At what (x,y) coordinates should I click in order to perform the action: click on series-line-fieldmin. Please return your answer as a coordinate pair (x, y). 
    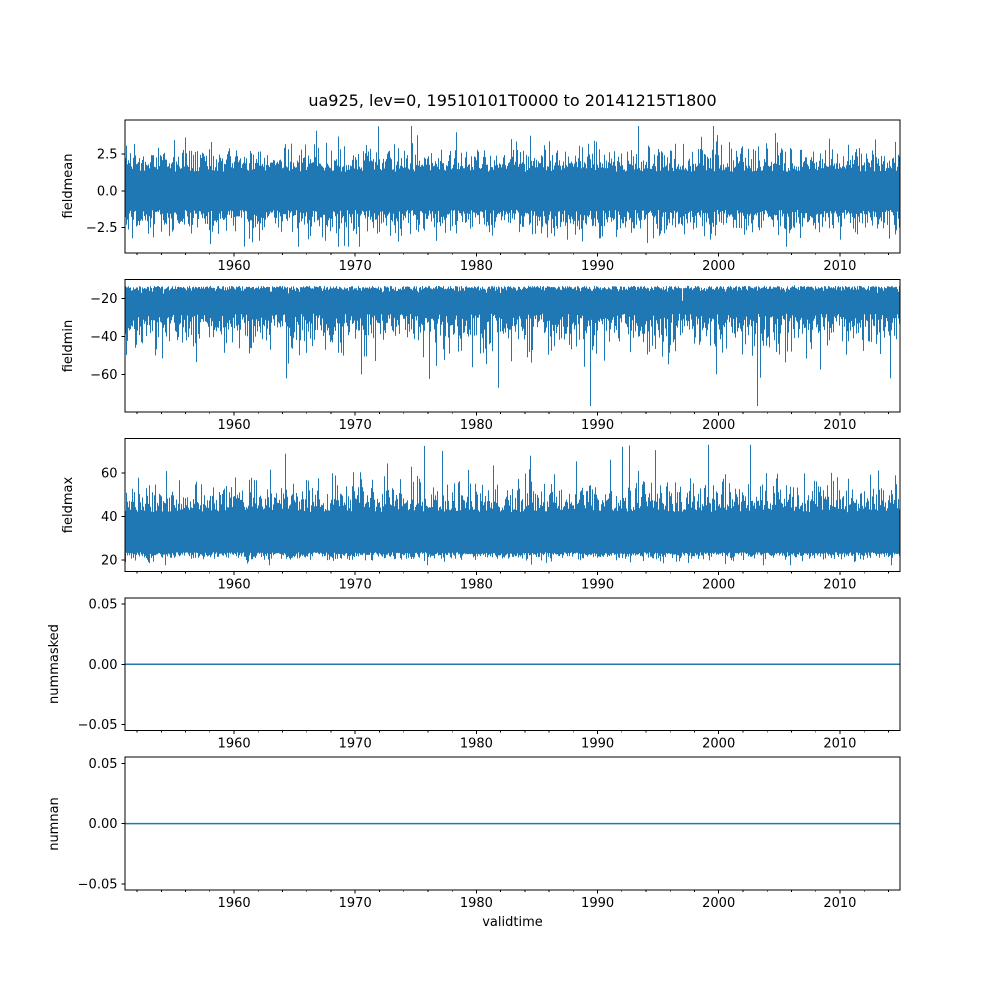
    Looking at the image, I should click on (512, 345).